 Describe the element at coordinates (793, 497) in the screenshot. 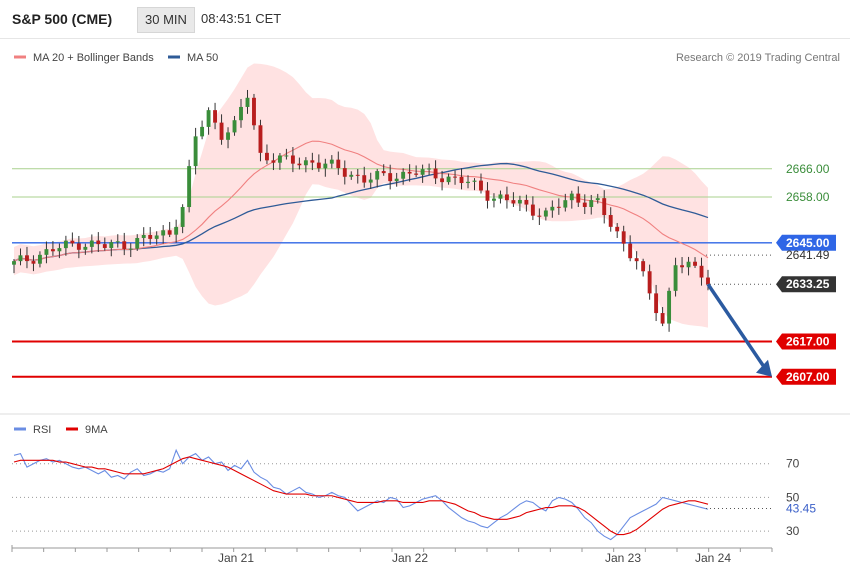

I see `rsi-tick-label: 50` at that location.